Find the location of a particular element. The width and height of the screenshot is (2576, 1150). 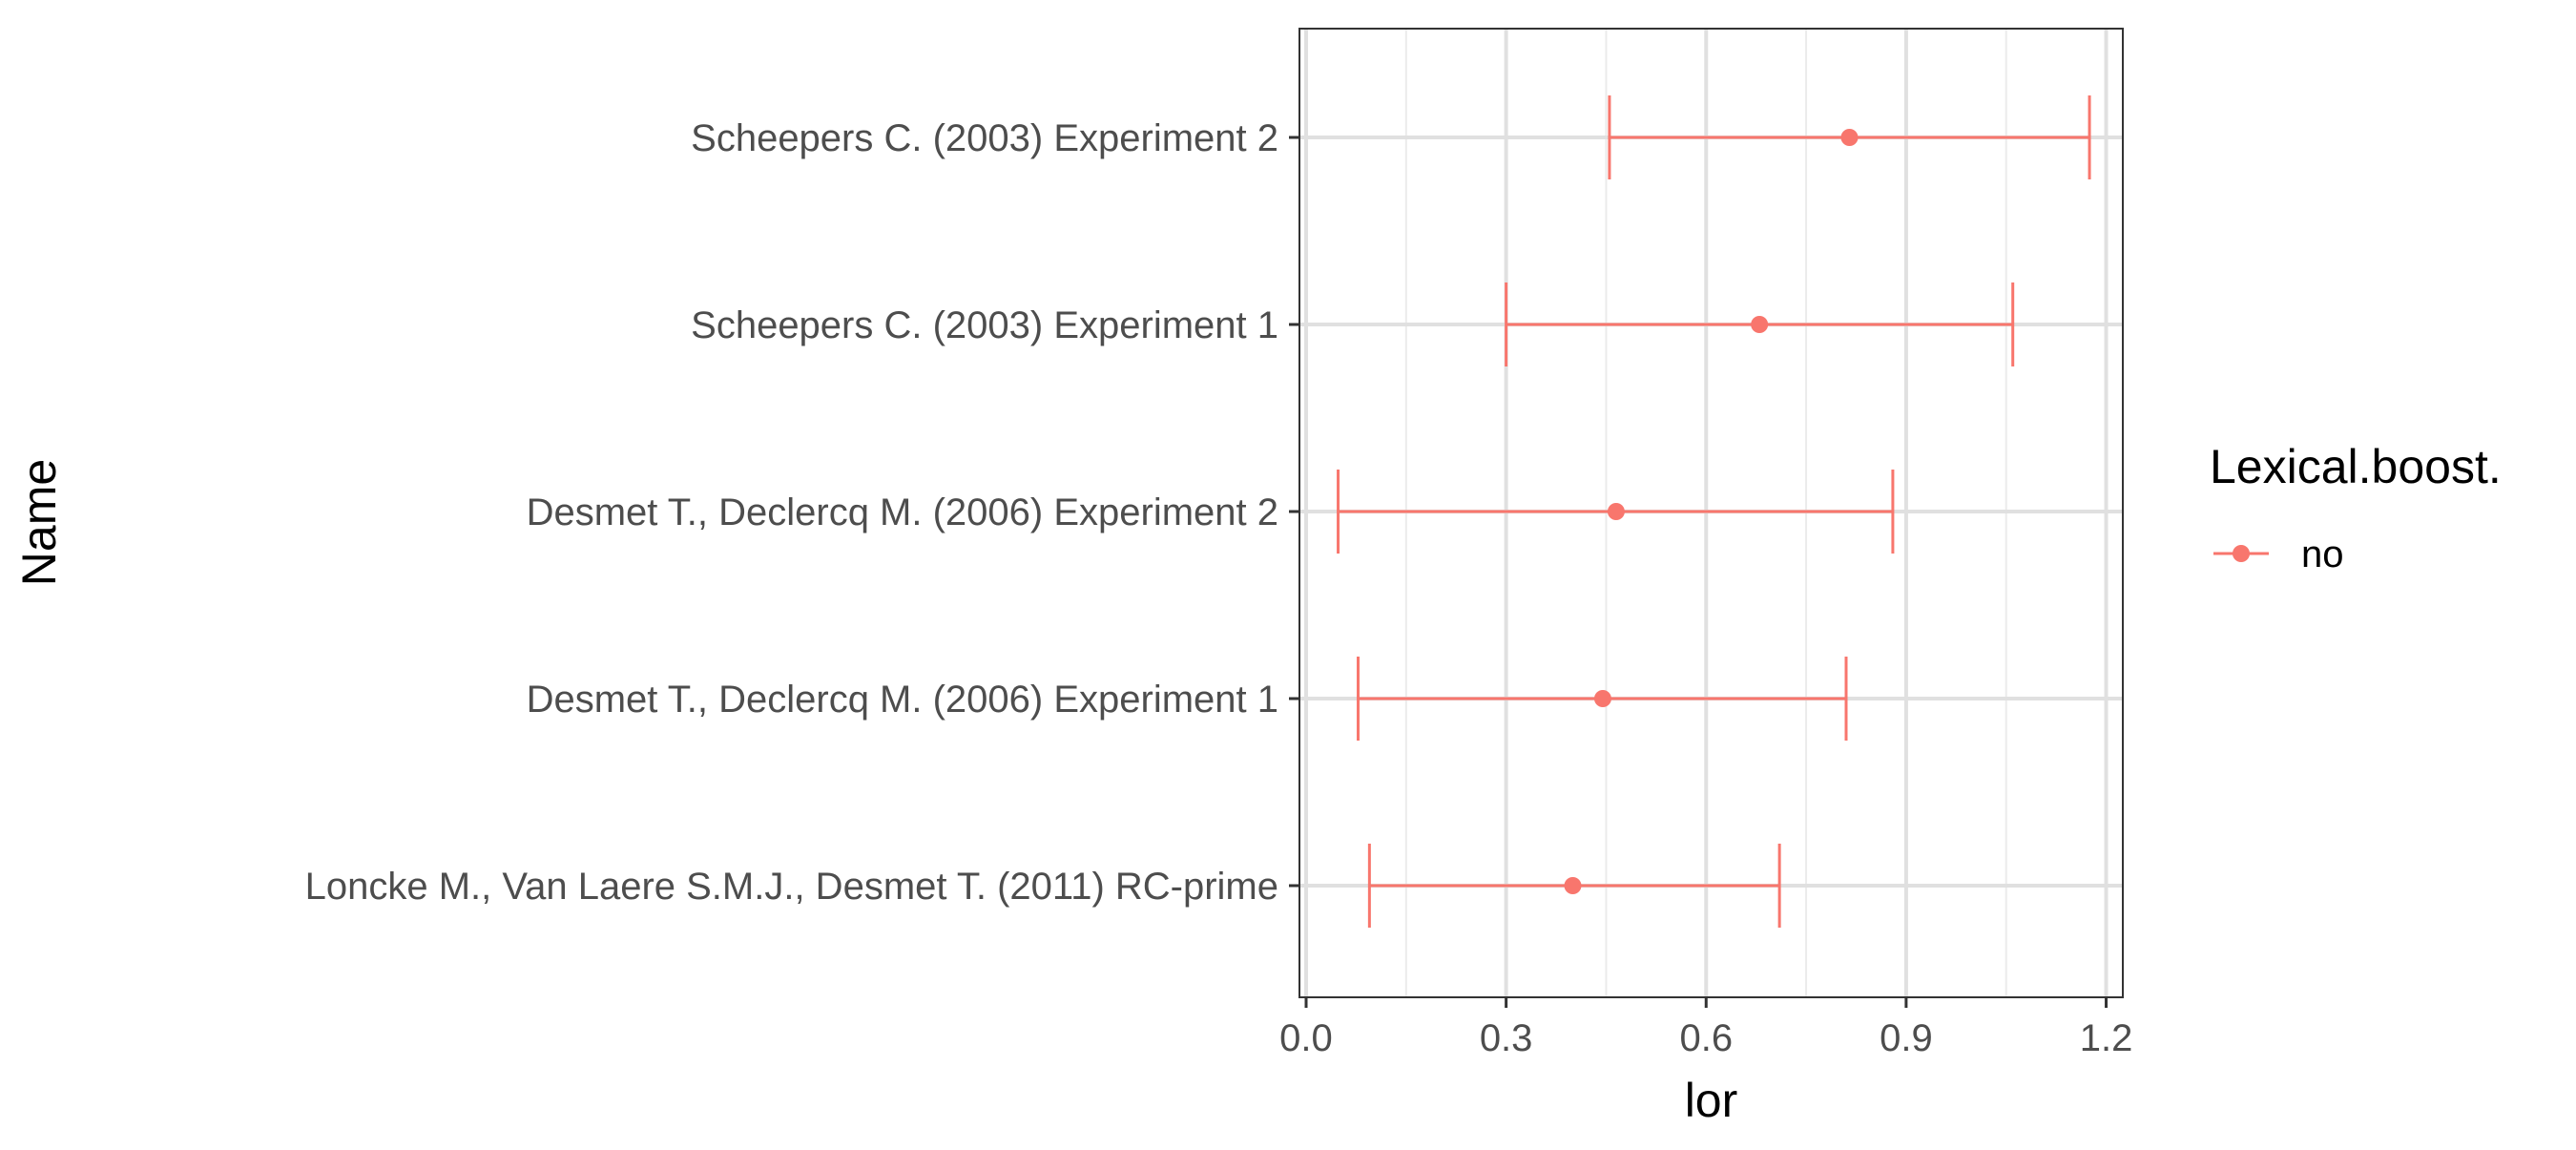

legend-title: Lexical.boost. is located at coordinates (2356, 466).